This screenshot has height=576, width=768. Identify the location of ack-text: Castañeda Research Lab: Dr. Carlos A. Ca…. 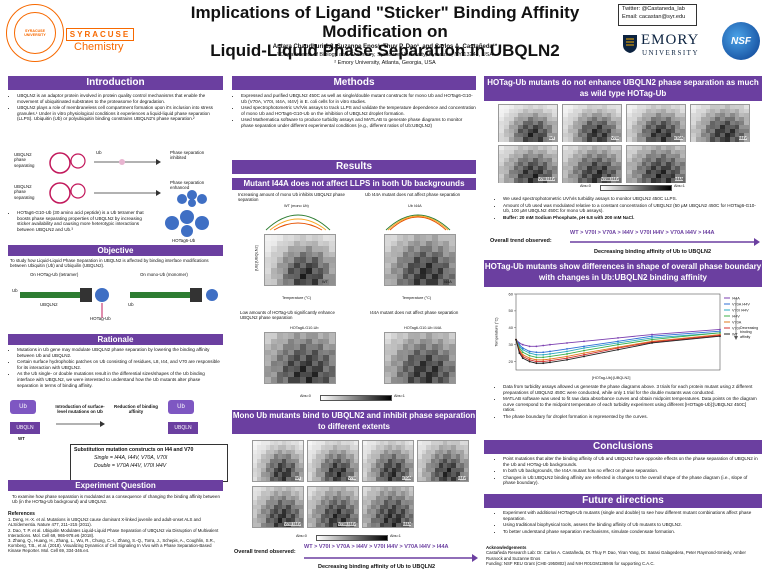
(616, 555).